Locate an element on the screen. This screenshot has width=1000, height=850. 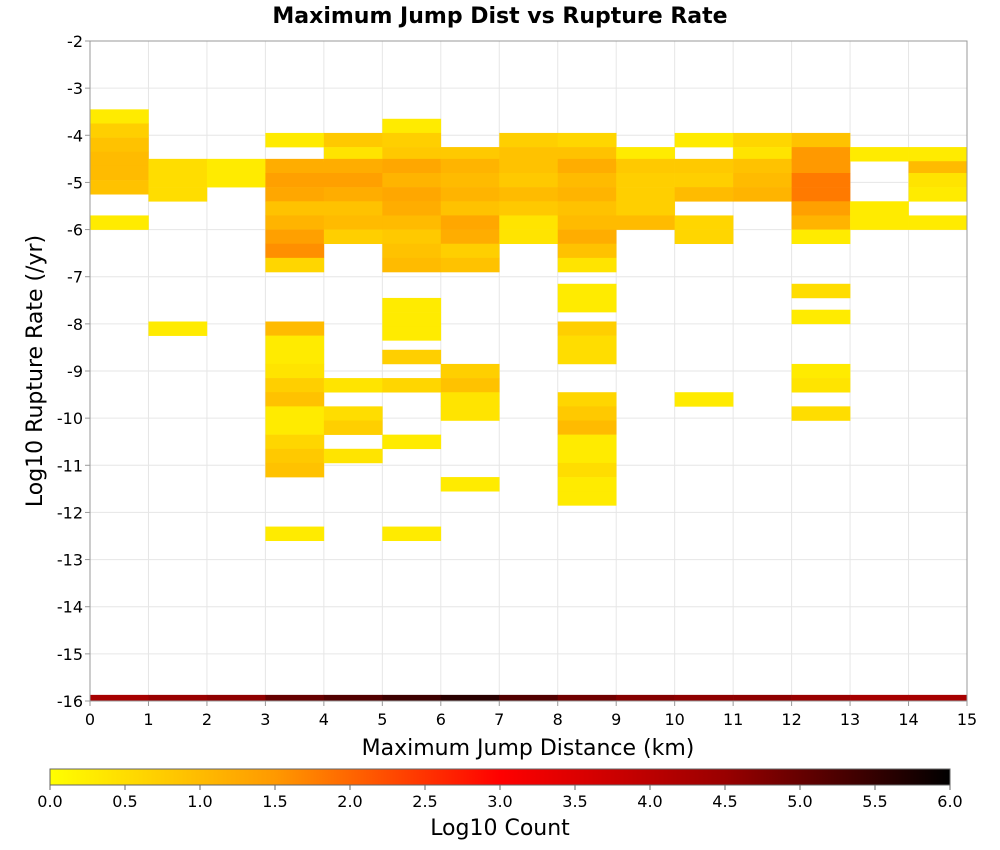
x-tick-label: 15 is located at coordinates (967, 719).